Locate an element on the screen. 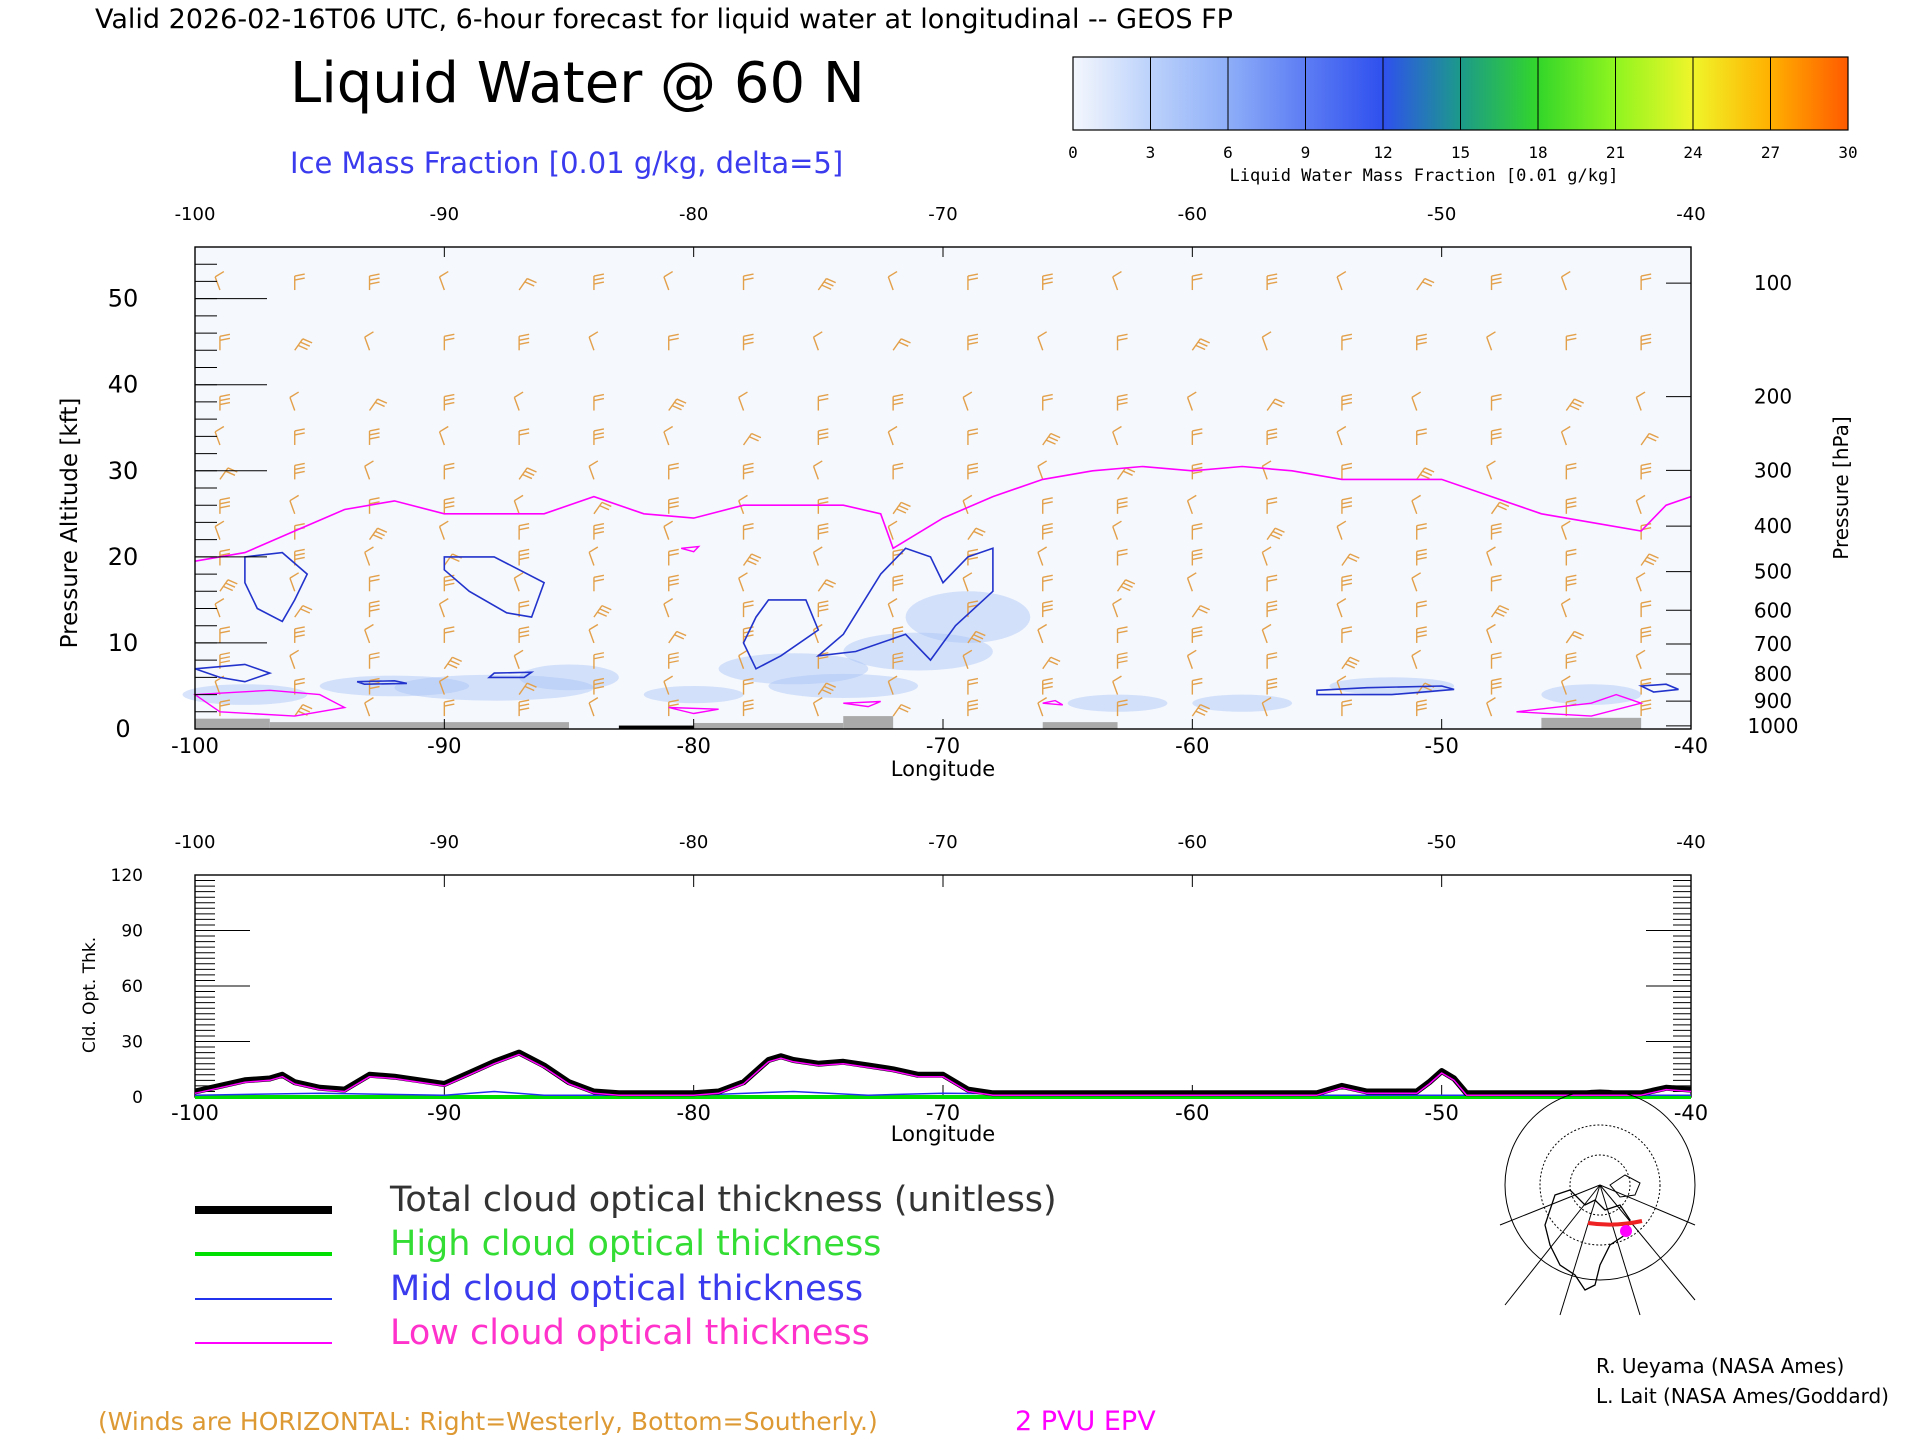 This screenshot has height=1440, width=1920. ice-contour is located at coordinates (494, 587).